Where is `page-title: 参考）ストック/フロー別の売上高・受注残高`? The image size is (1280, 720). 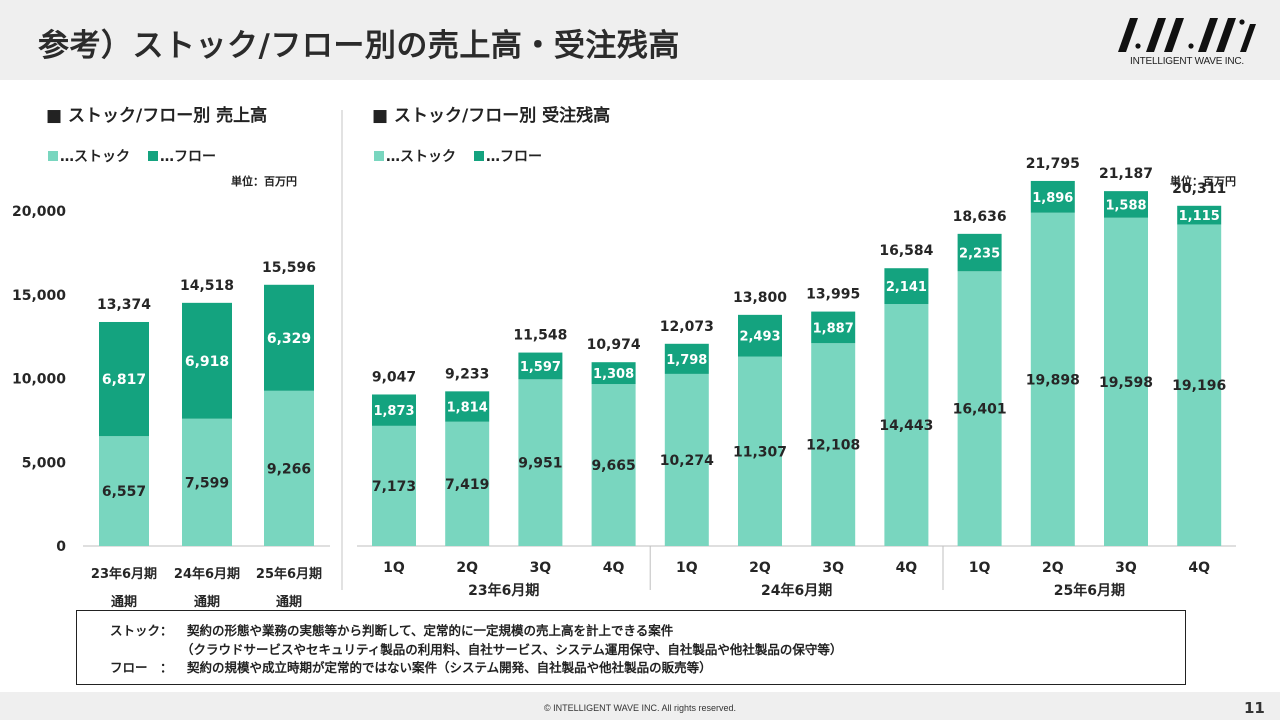 page-title: 参考）ストック/フロー別の売上高・受注残高 is located at coordinates (359, 46).